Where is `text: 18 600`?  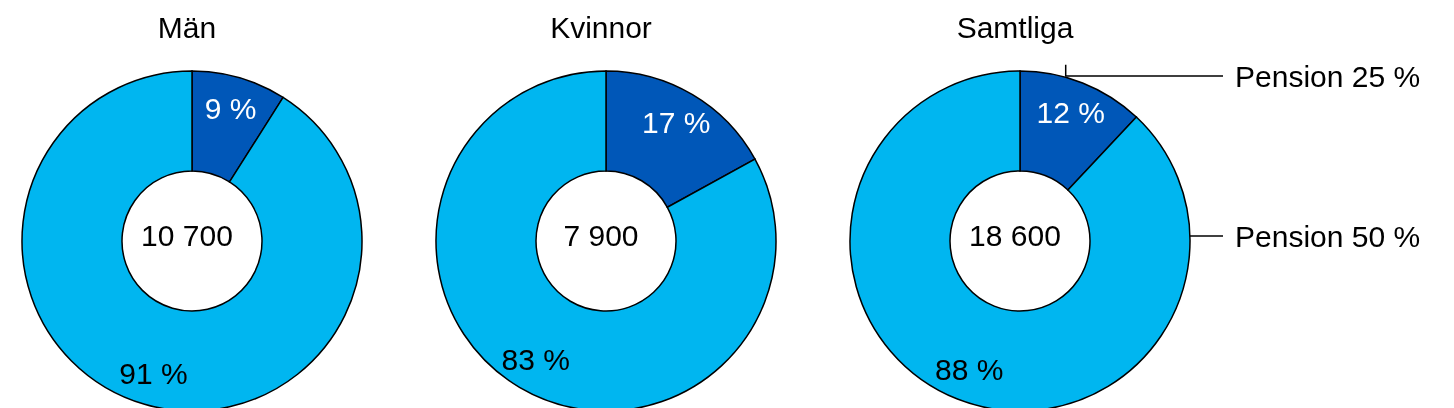
text: 18 600 is located at coordinates (1015, 236).